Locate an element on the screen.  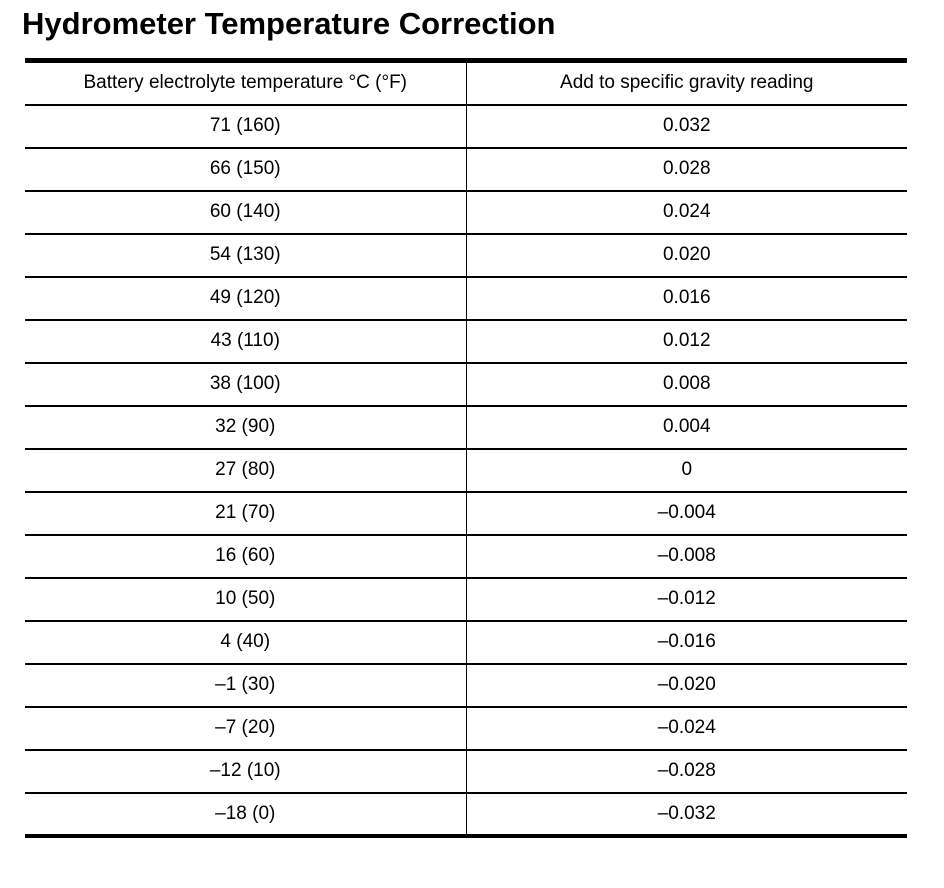
correction-cell: –0.020 is located at coordinates (686, 685).